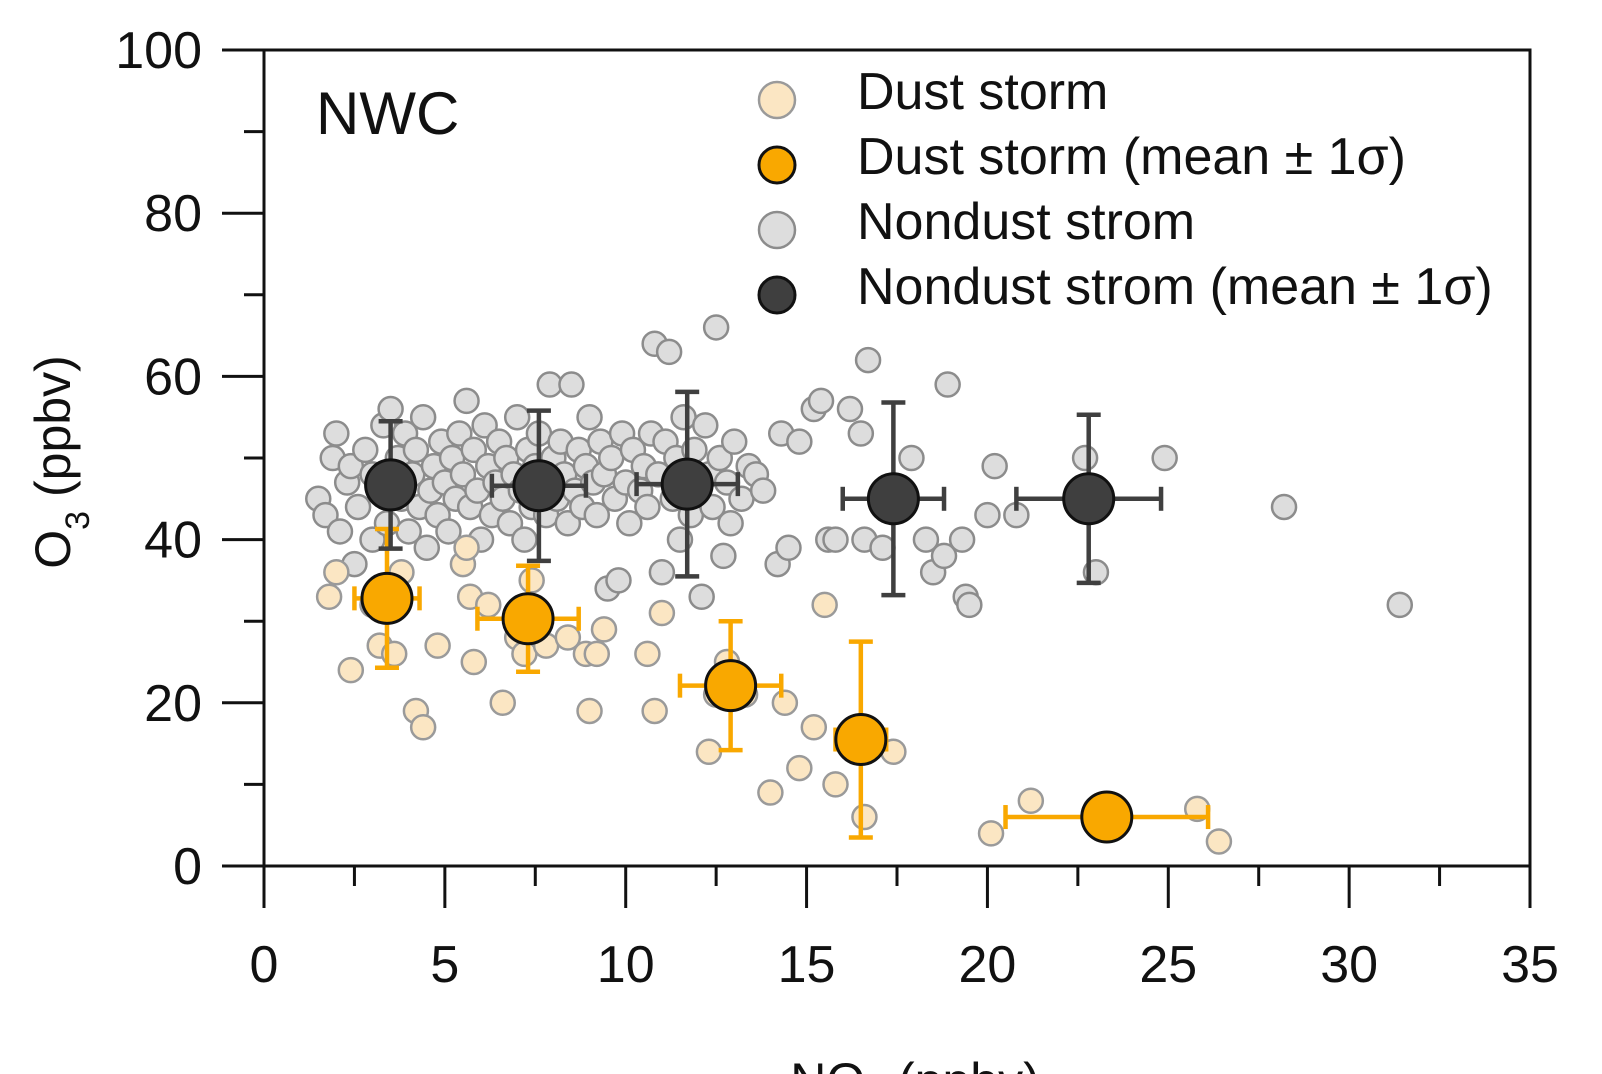 Image resolution: width=1602 pixels, height=1074 pixels. Describe the element at coordinates (173, 214) in the screenshot. I see `y-tick-label: 80` at that location.